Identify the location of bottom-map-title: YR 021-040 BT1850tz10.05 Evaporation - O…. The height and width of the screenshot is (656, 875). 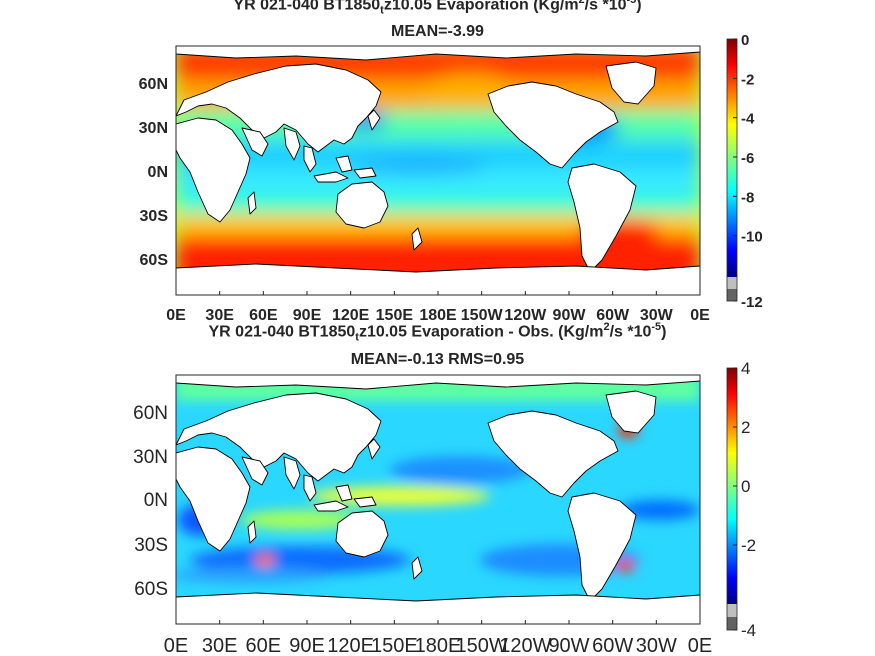
(437, 332).